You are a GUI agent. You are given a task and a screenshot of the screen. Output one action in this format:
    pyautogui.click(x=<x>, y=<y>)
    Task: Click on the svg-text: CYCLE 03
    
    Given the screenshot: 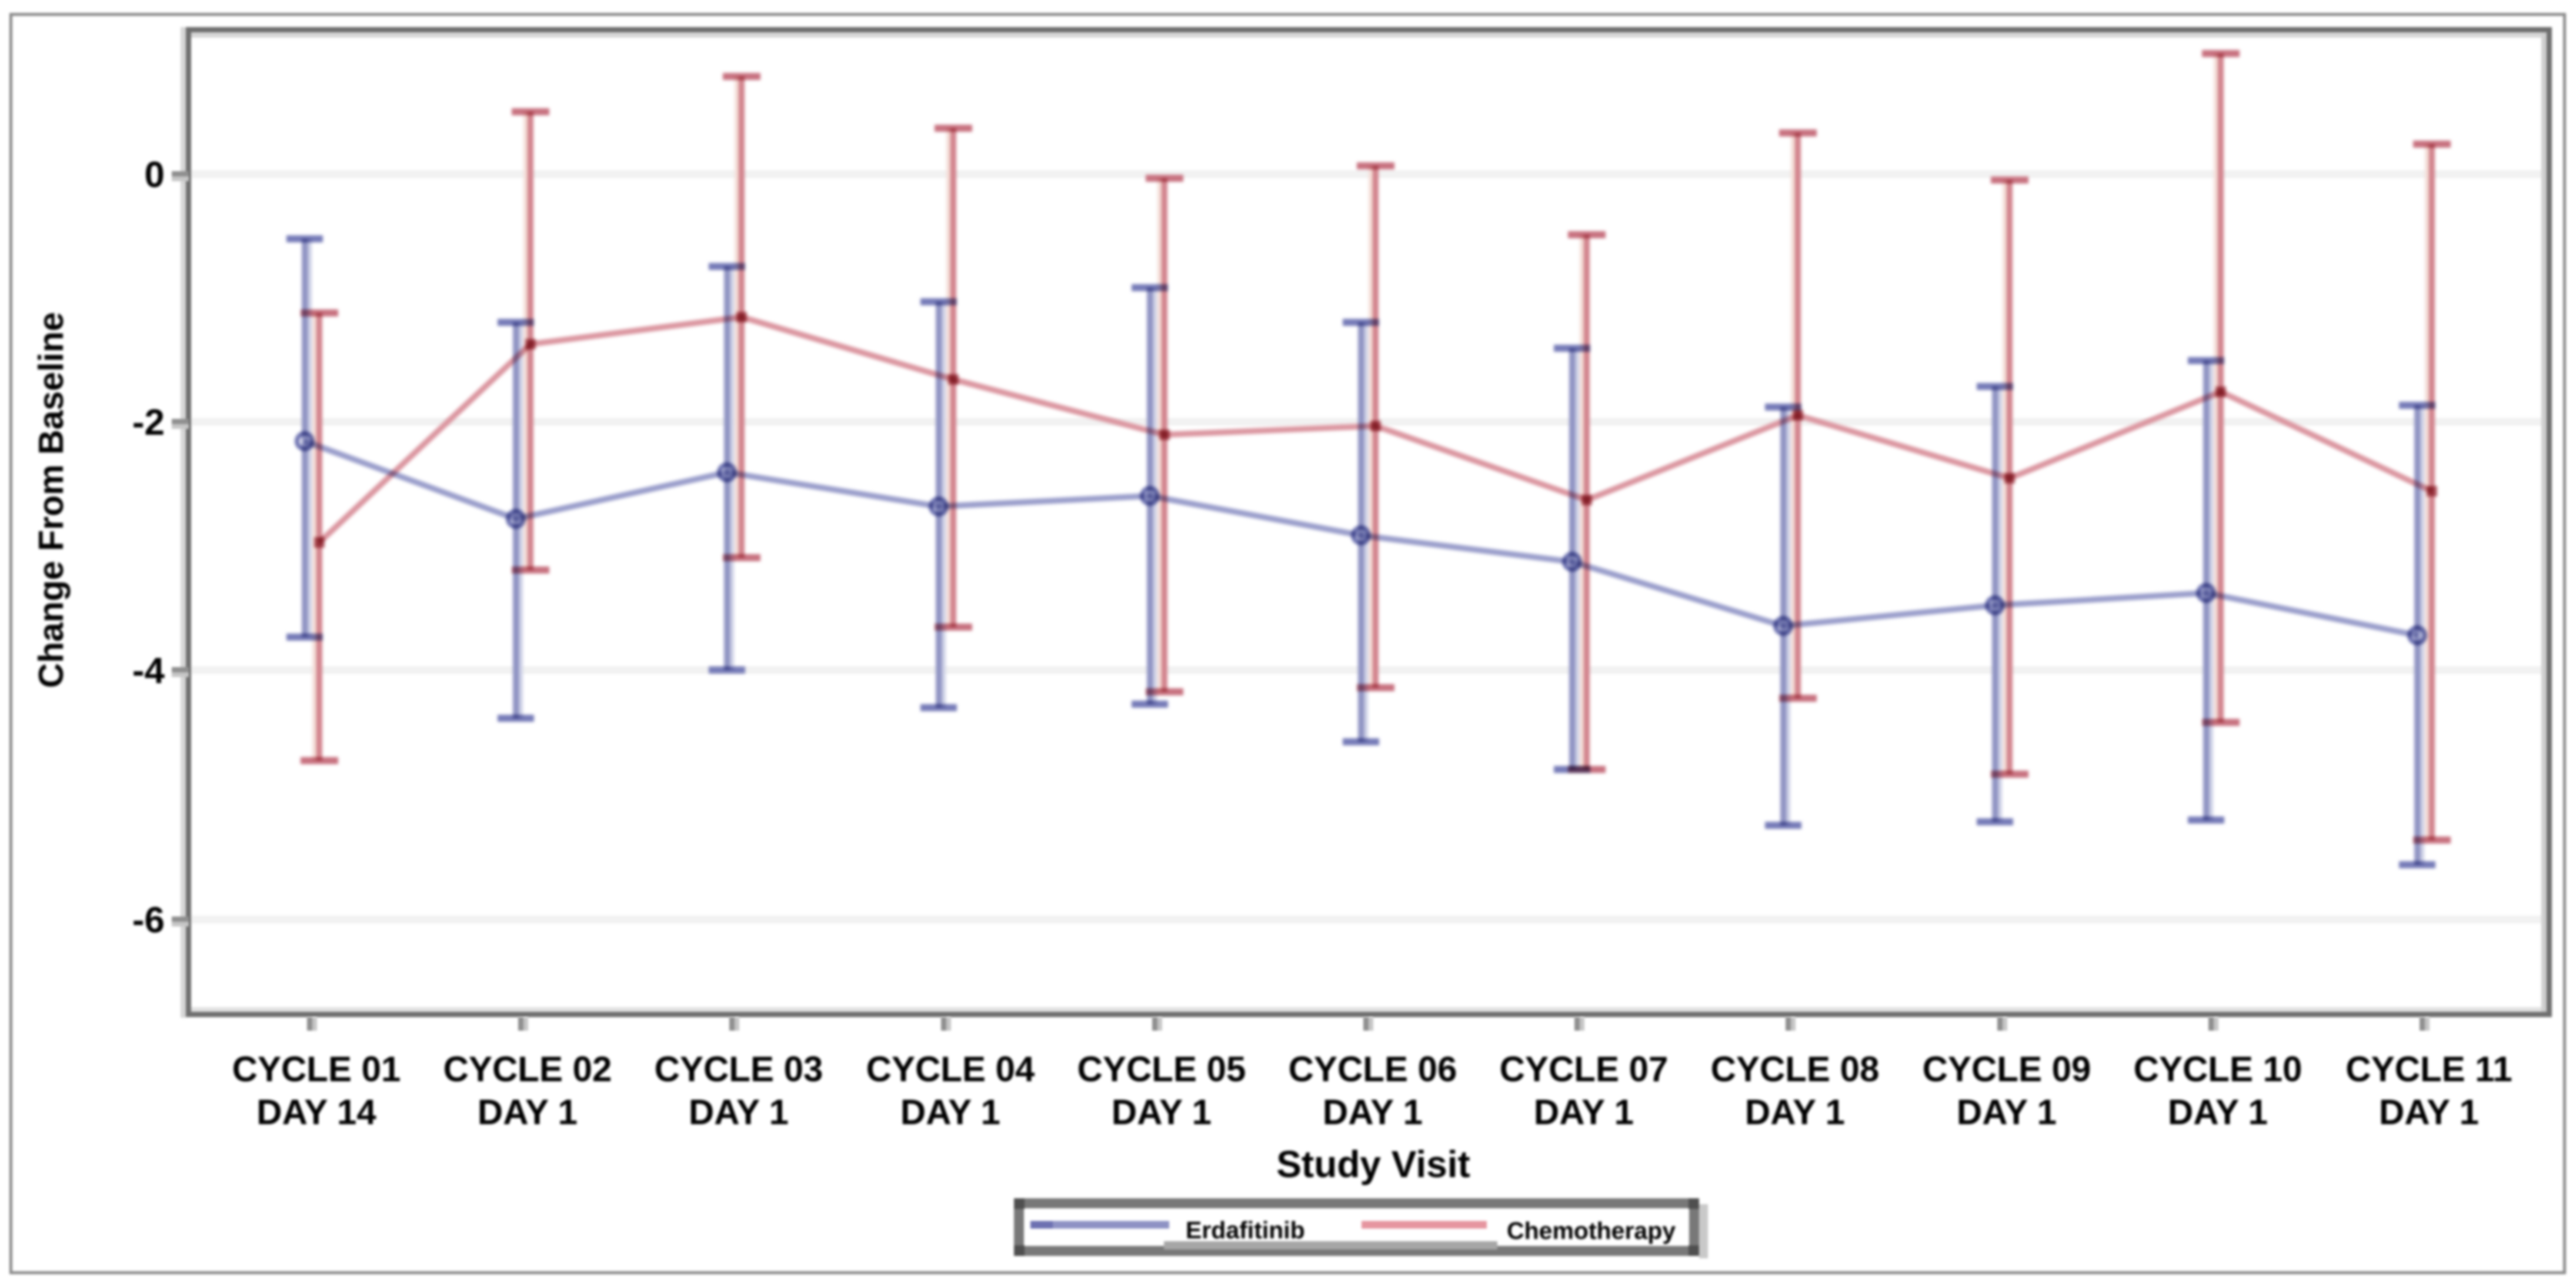 What is the action you would take?
    pyautogui.click(x=739, y=1069)
    